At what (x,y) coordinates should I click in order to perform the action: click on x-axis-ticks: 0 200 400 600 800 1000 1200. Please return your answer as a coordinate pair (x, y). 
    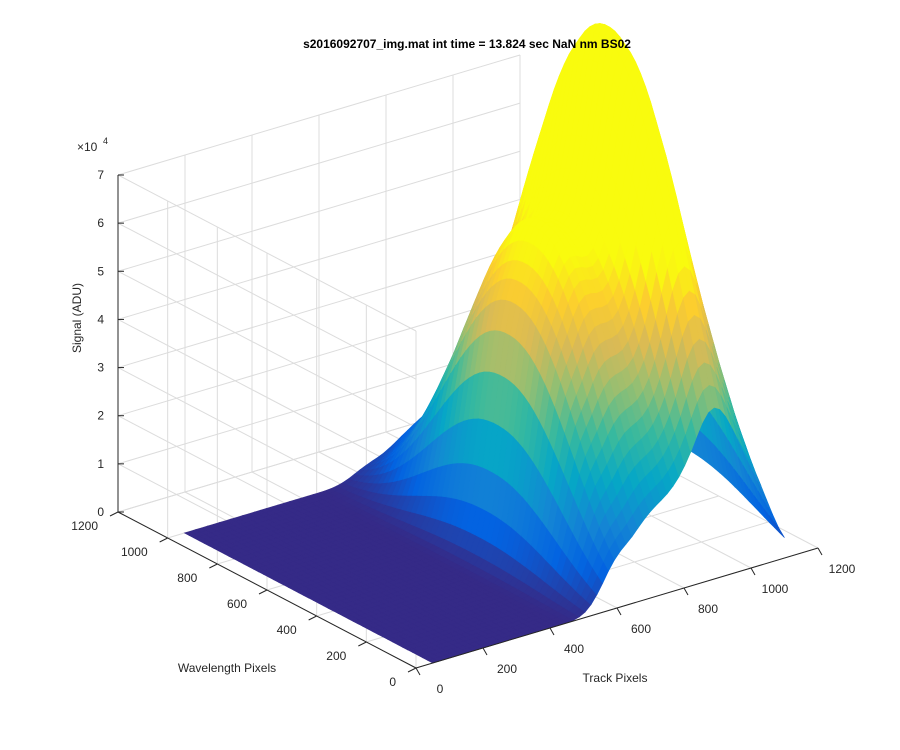
    Looking at the image, I should click on (635, 621).